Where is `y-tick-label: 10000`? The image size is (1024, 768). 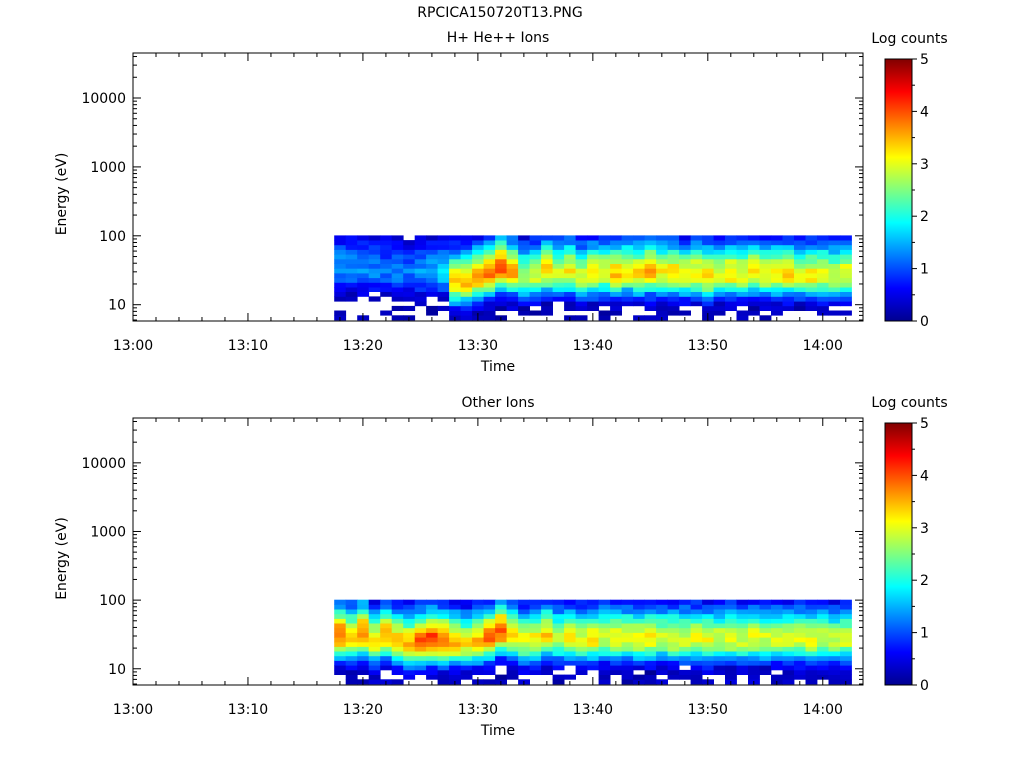
y-tick-label: 10000 is located at coordinates (103, 464).